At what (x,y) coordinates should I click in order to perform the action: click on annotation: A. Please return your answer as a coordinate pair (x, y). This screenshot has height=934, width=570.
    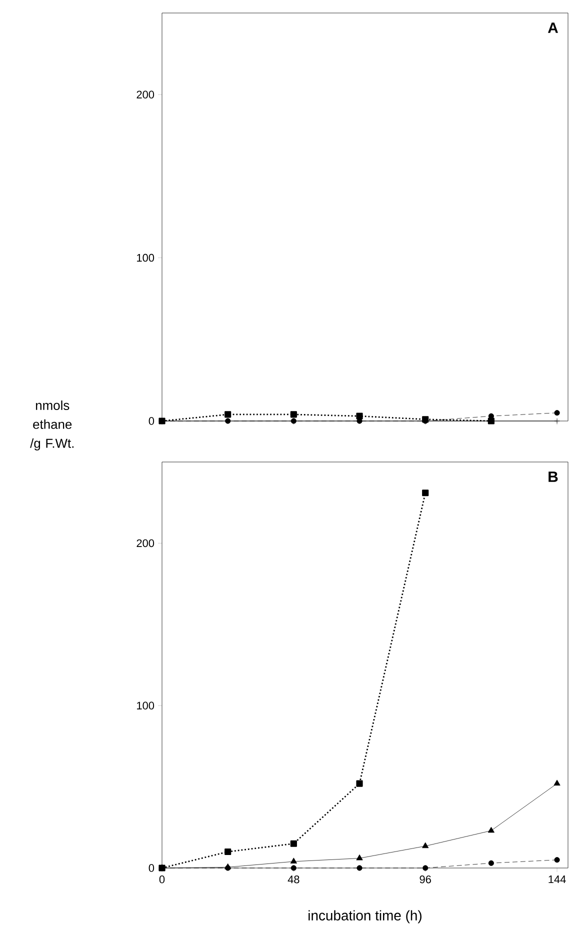
    Looking at the image, I should click on (553, 27).